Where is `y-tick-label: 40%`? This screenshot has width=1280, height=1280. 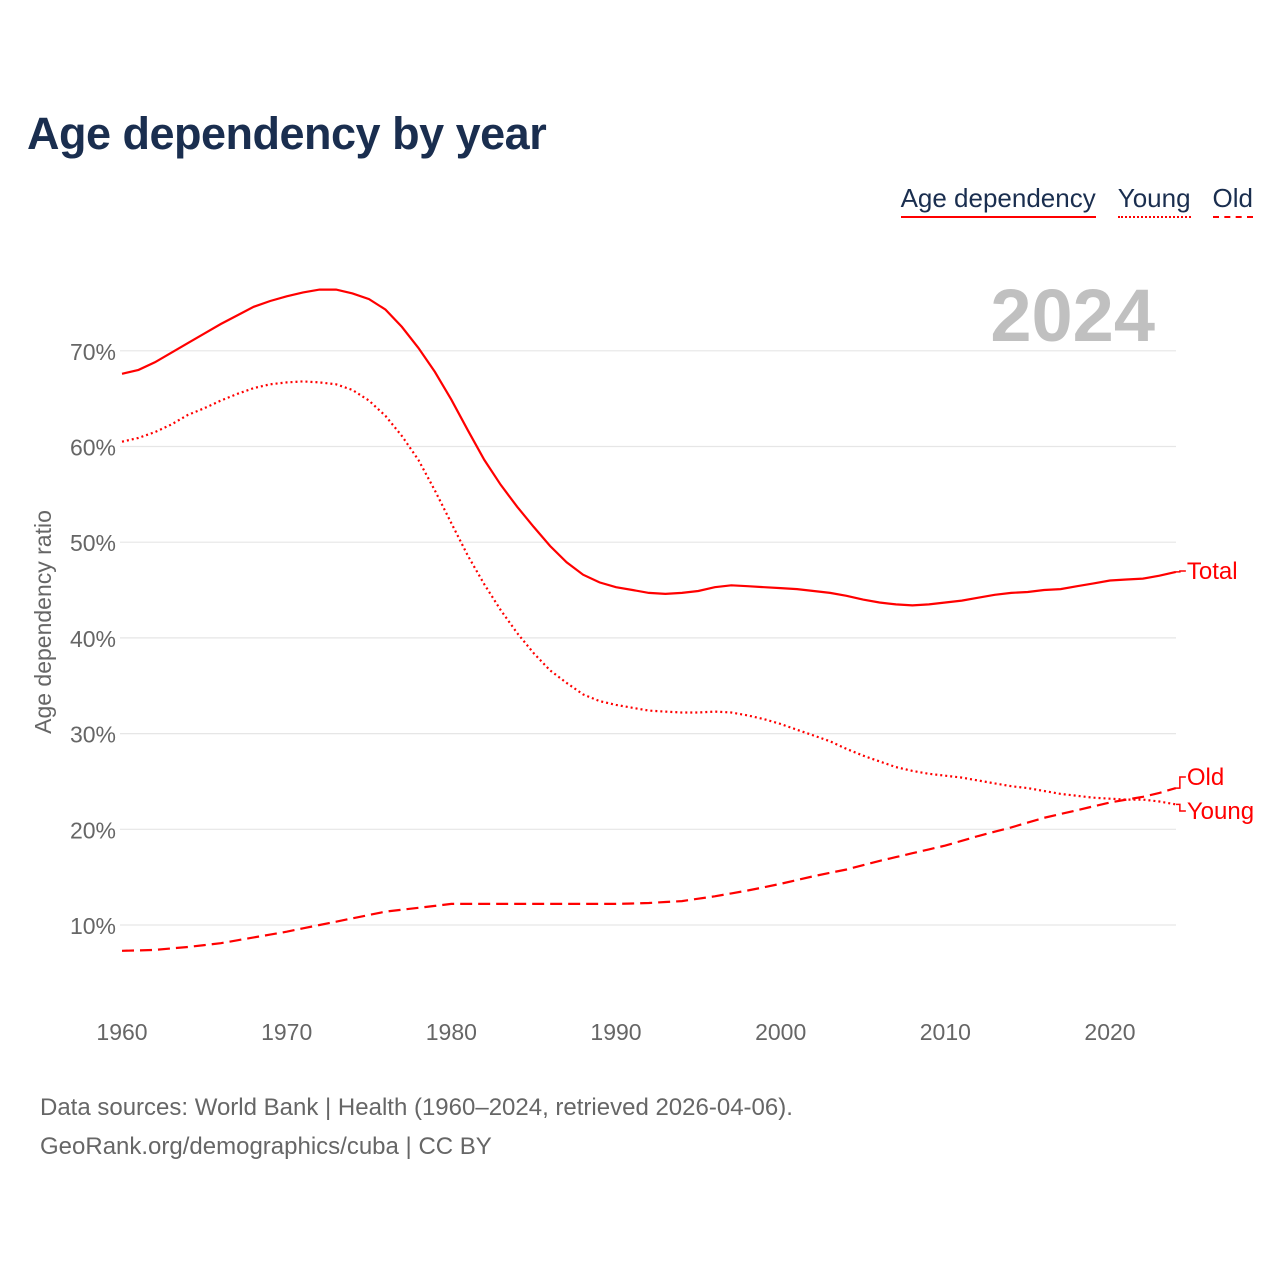 y-tick-label: 40% is located at coordinates (93, 639).